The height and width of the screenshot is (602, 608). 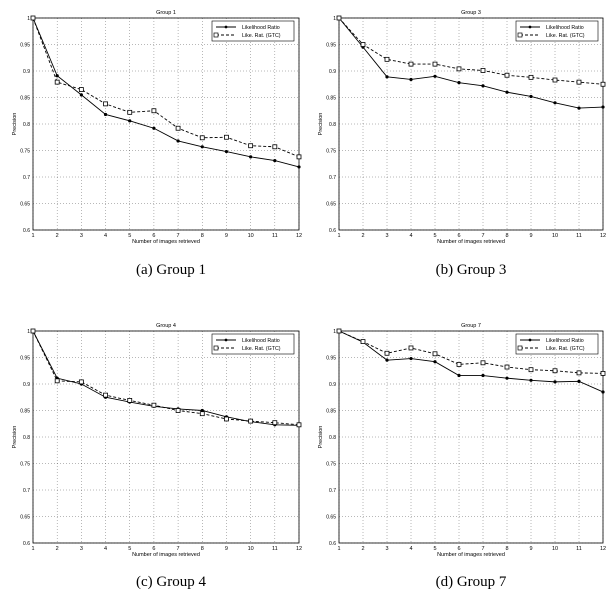 I want to click on y-tick-label: 0.6, so click(x=26, y=231).